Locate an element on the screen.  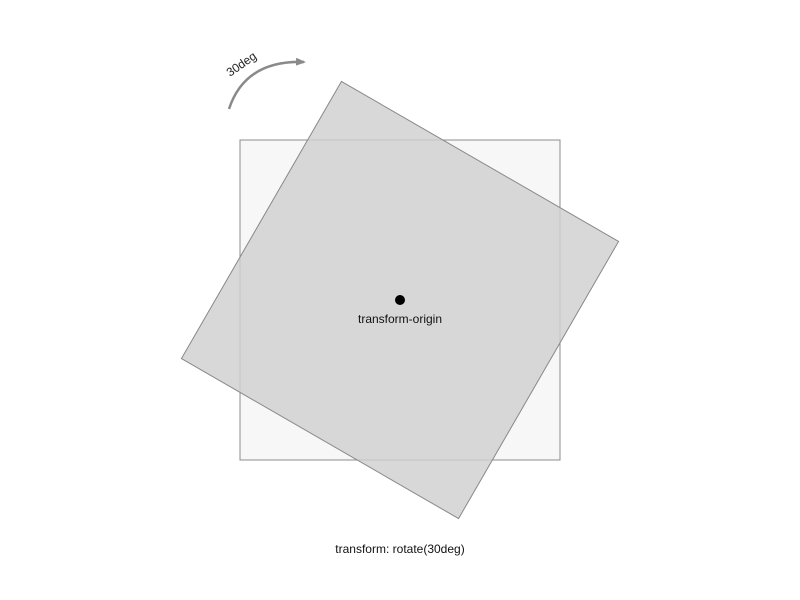
transform-origin-label: transform-origin is located at coordinates (400, 319).